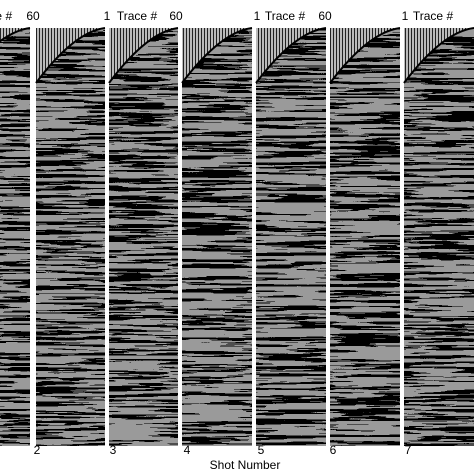  I want to click on shot-number: 3, so click(113, 450).